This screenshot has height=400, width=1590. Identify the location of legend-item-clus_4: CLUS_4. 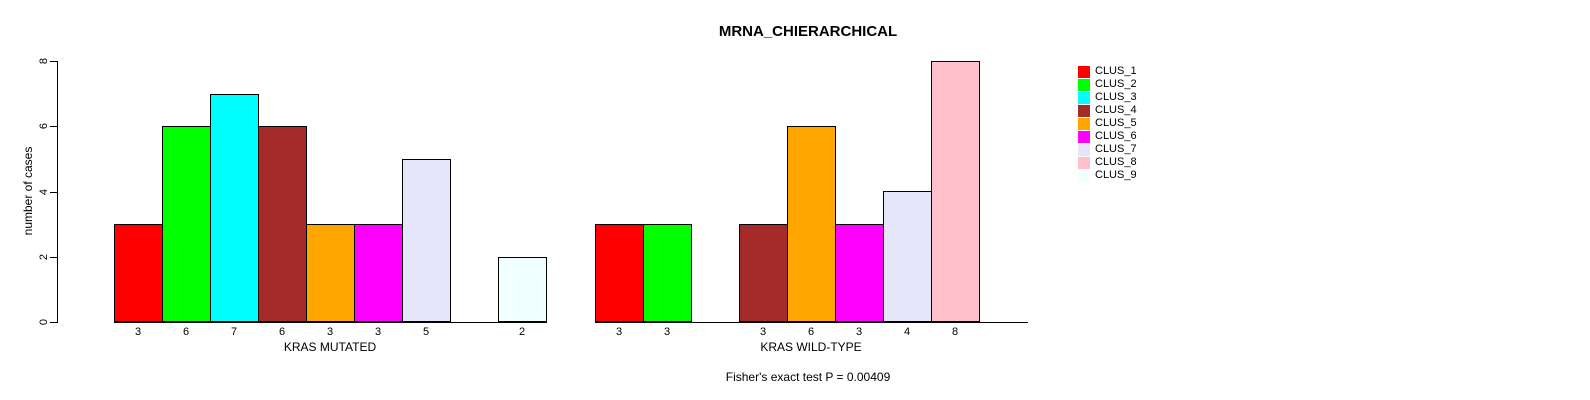
(1107, 110).